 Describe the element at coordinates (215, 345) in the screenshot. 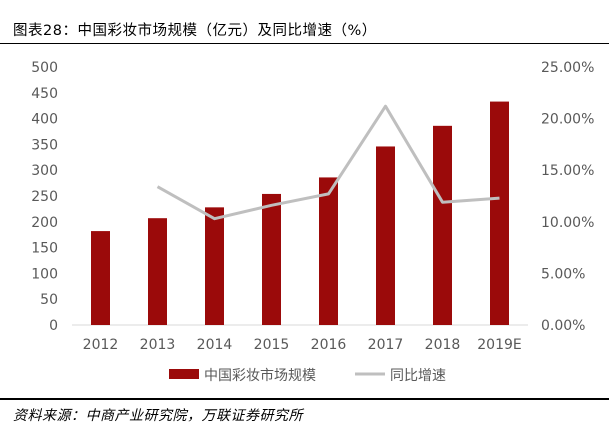

I see `x-tick-label: 2014` at that location.